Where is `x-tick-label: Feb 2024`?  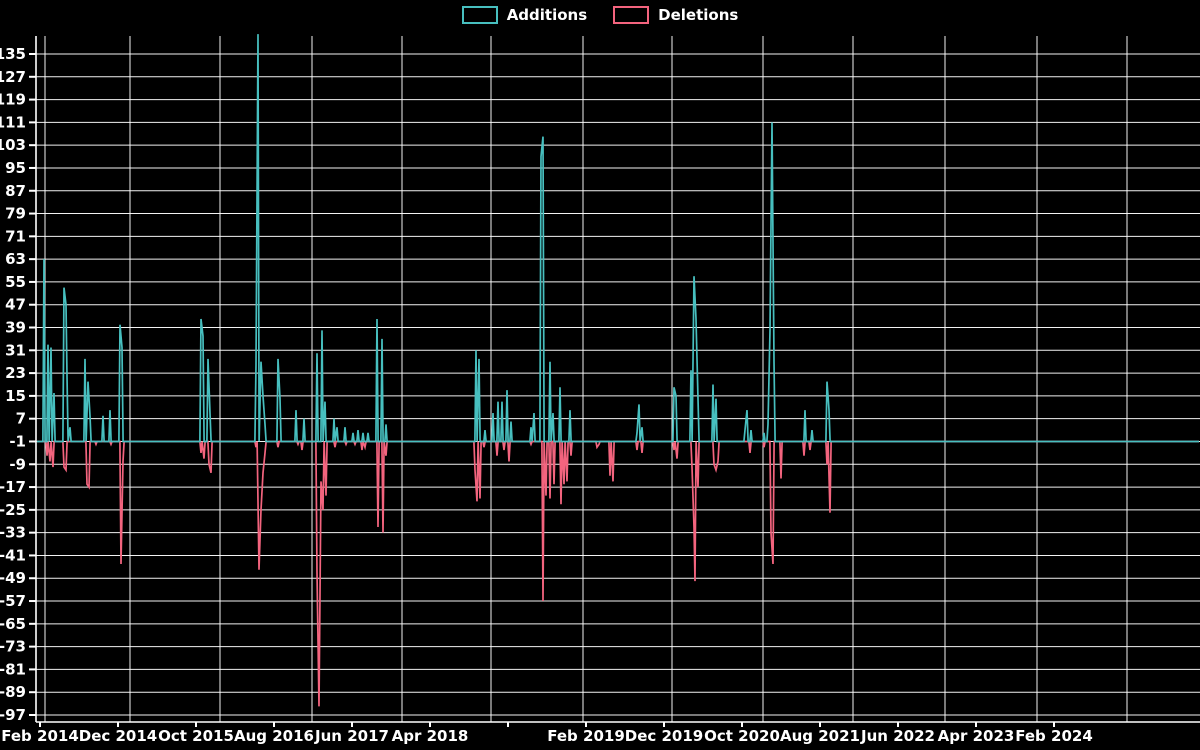
x-tick-label: Feb 2024 is located at coordinates (1054, 736).